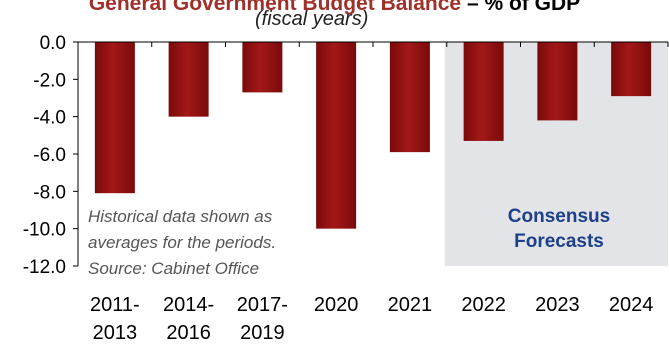 Image resolution: width=669 pixels, height=345 pixels. I want to click on source-note-line: Historical data shown as, so click(180, 216).